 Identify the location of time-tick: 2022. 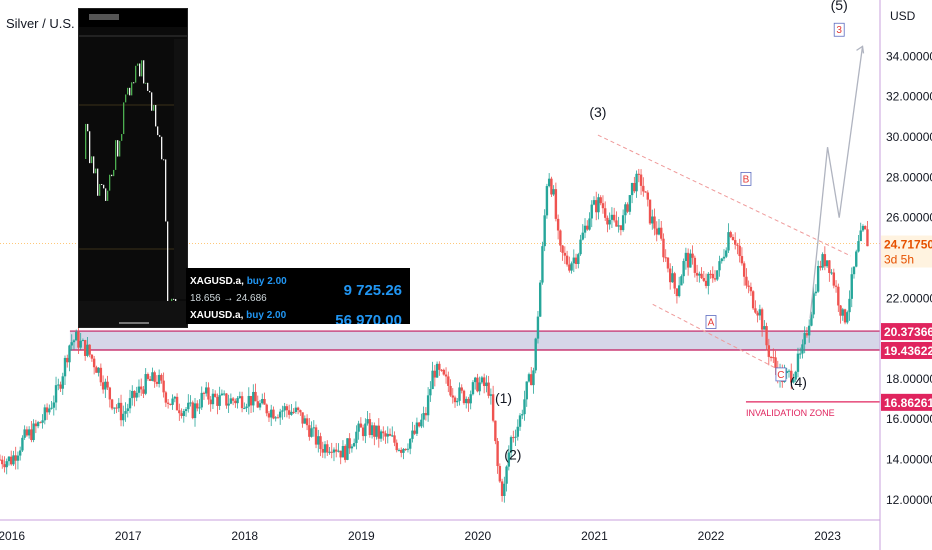
(711, 536).